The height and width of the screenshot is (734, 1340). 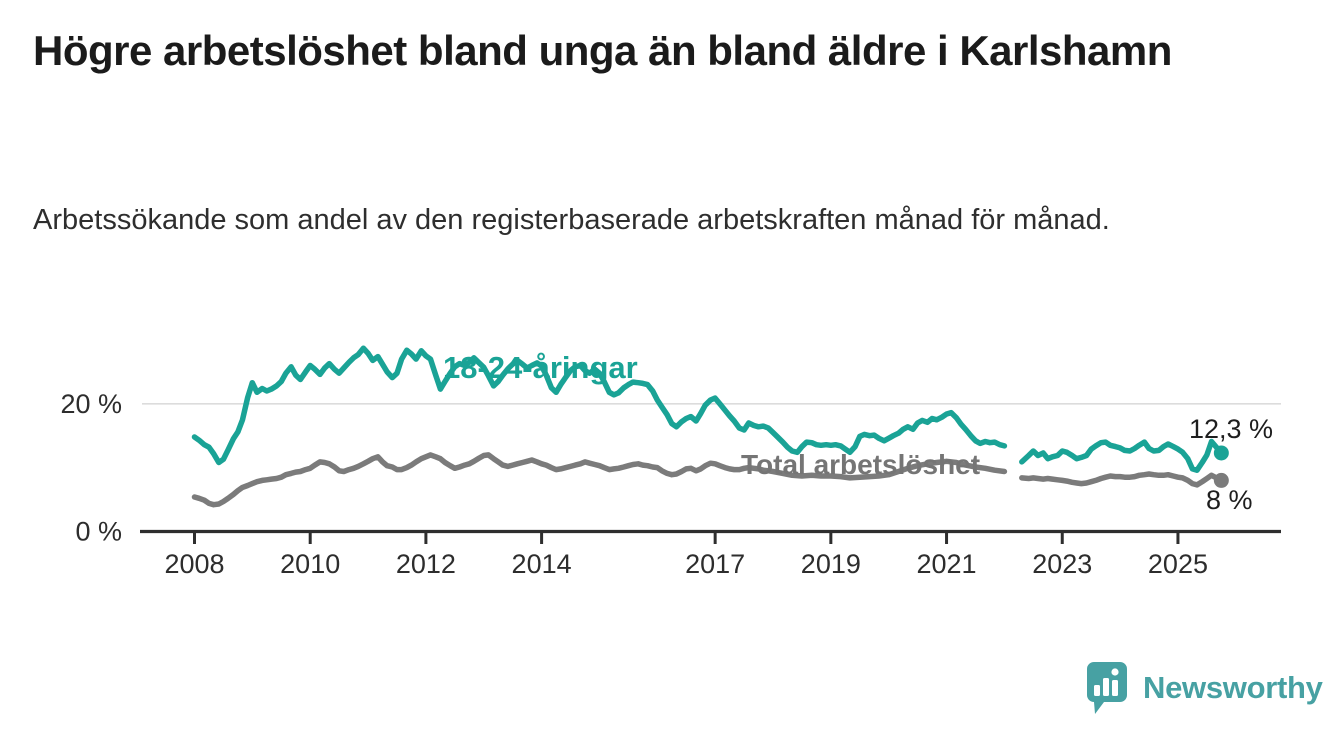 What do you see at coordinates (861, 464) in the screenshot?
I see `series-label-total: Total arbetslöshet` at bounding box center [861, 464].